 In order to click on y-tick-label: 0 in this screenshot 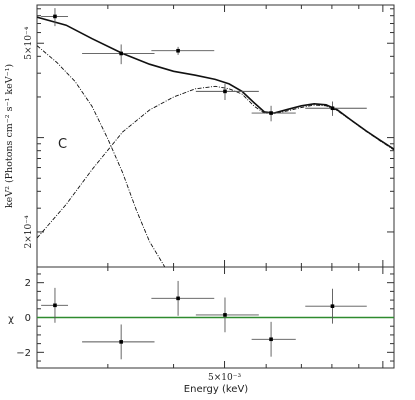, I will do `click(28, 318)`.